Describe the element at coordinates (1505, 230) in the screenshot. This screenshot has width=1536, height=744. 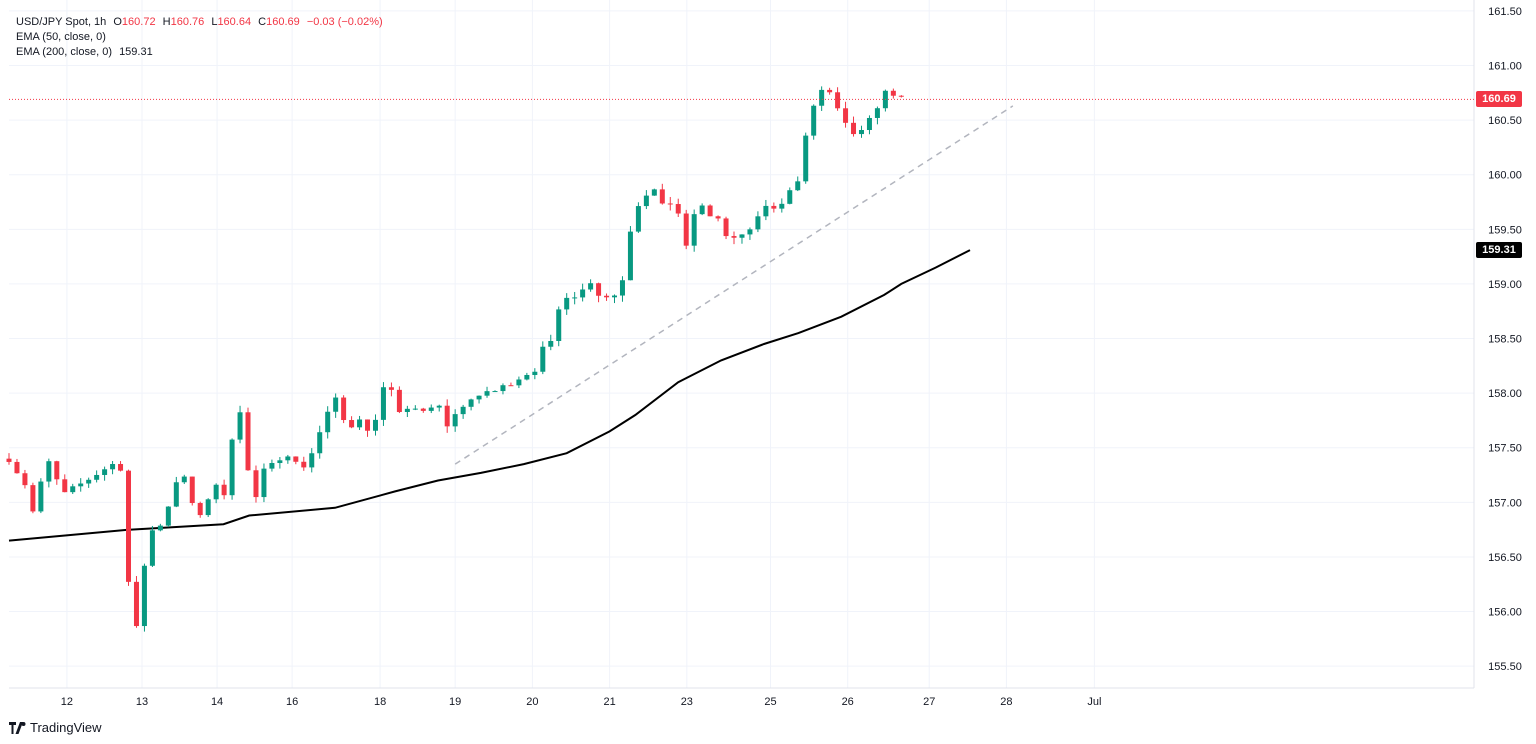
I see `y-tick-label: 159.50` at that location.